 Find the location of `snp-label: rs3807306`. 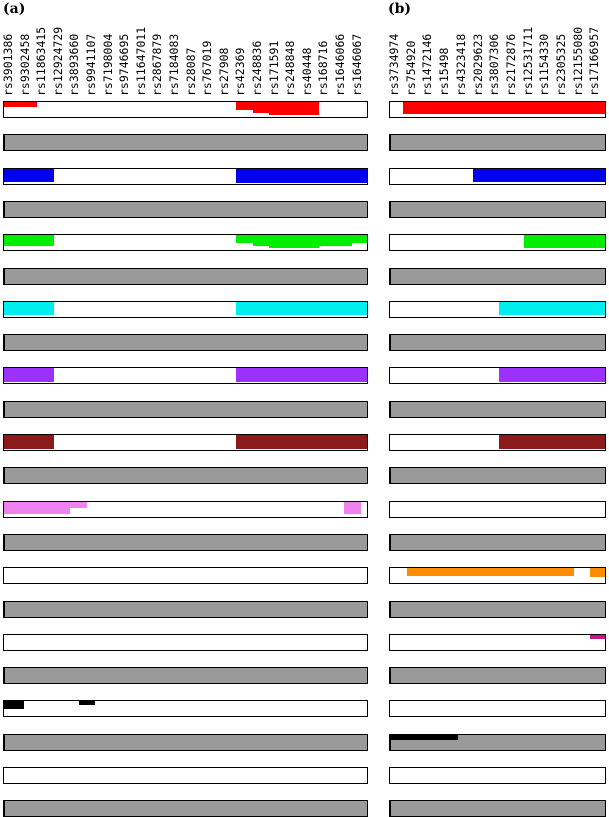

snp-label: rs3807306 is located at coordinates (494, 64).